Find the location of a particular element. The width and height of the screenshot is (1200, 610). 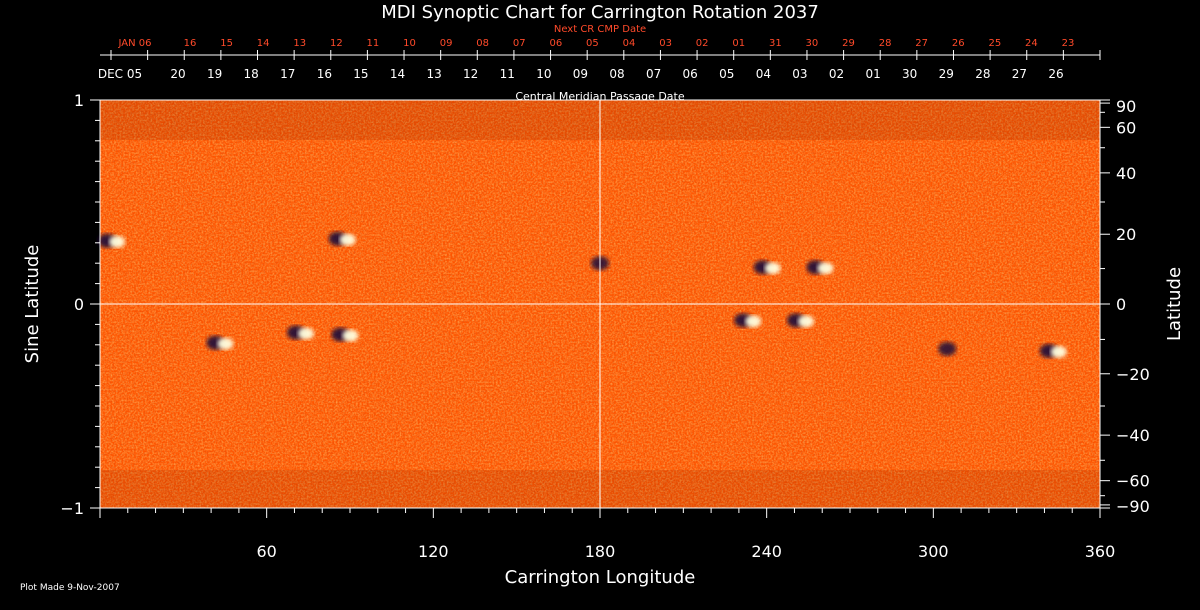

cmp-date-label: 07 is located at coordinates (653, 74).